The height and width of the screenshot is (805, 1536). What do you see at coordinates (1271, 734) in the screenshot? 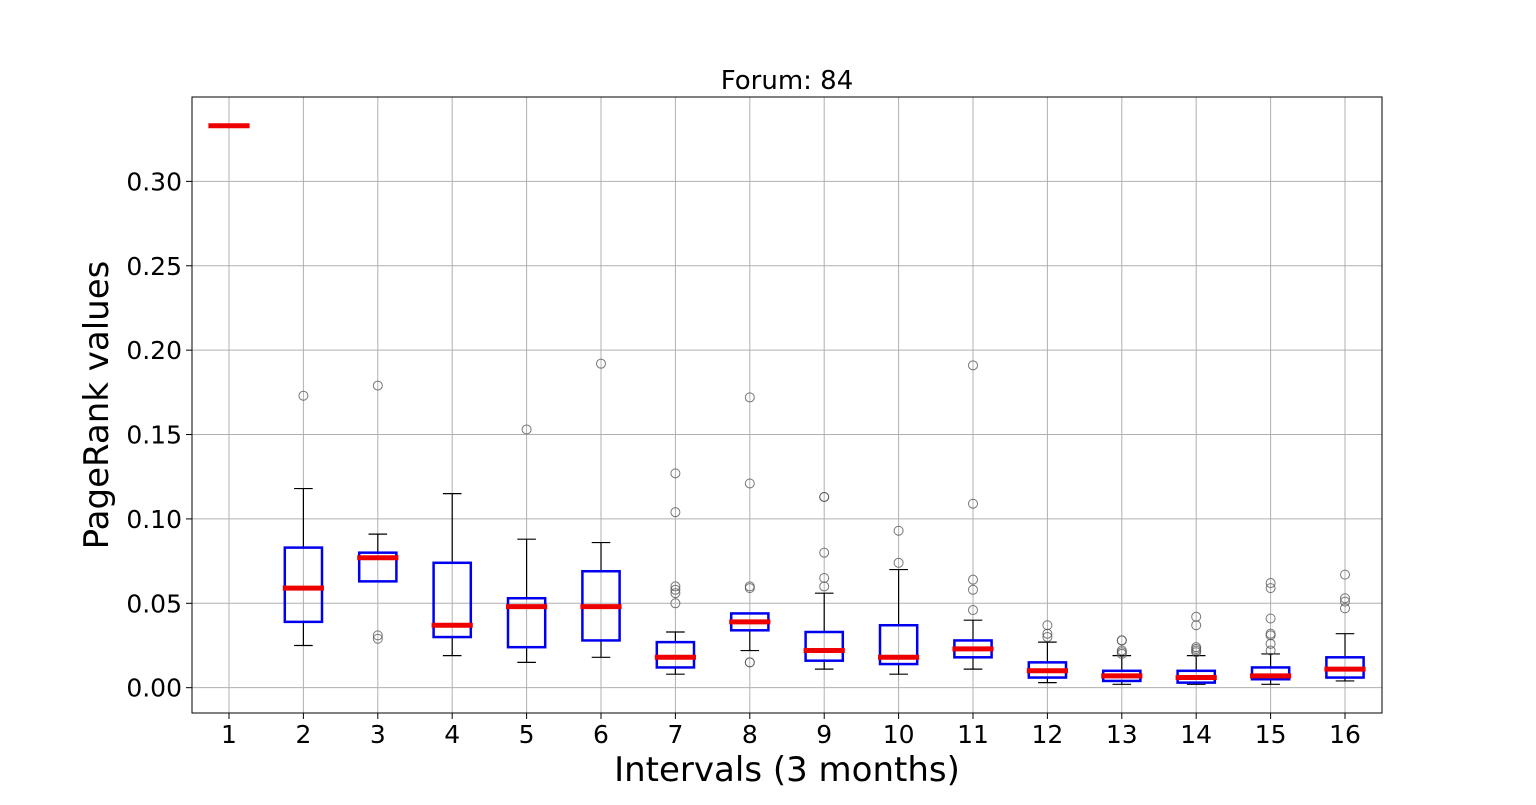
I see `x-tick-label: 15` at bounding box center [1271, 734].